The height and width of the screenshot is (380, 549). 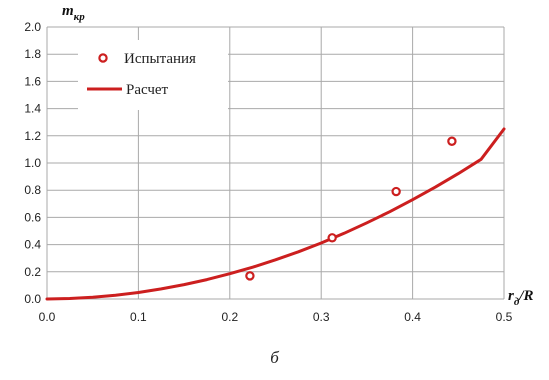 I want to click on y-axis-title-main: m, so click(x=68, y=11).